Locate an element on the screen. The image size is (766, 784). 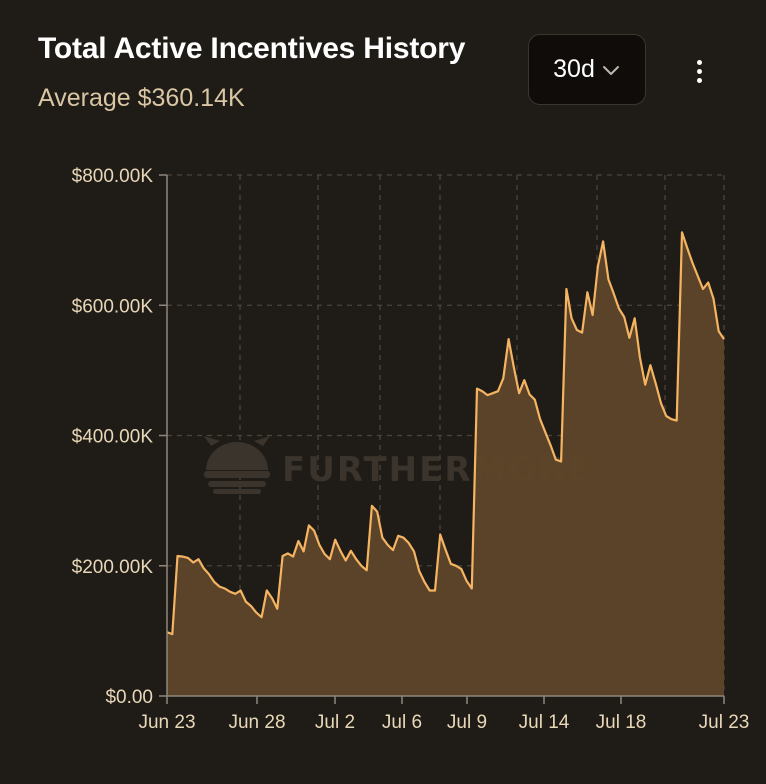
x-tick-label: Jul 2 is located at coordinates (335, 722).